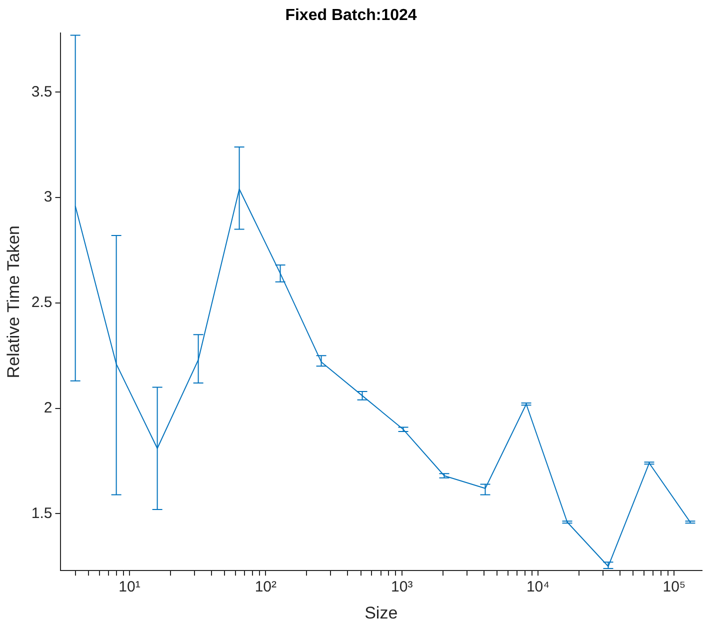 The width and height of the screenshot is (708, 628). Describe the element at coordinates (402, 587) in the screenshot. I see `x-tick-label: 10³` at that location.